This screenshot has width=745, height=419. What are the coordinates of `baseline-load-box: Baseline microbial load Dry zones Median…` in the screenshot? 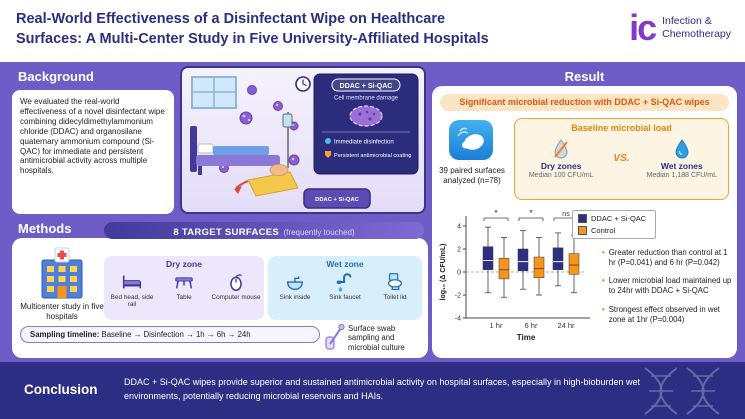 It's located at (621, 159).